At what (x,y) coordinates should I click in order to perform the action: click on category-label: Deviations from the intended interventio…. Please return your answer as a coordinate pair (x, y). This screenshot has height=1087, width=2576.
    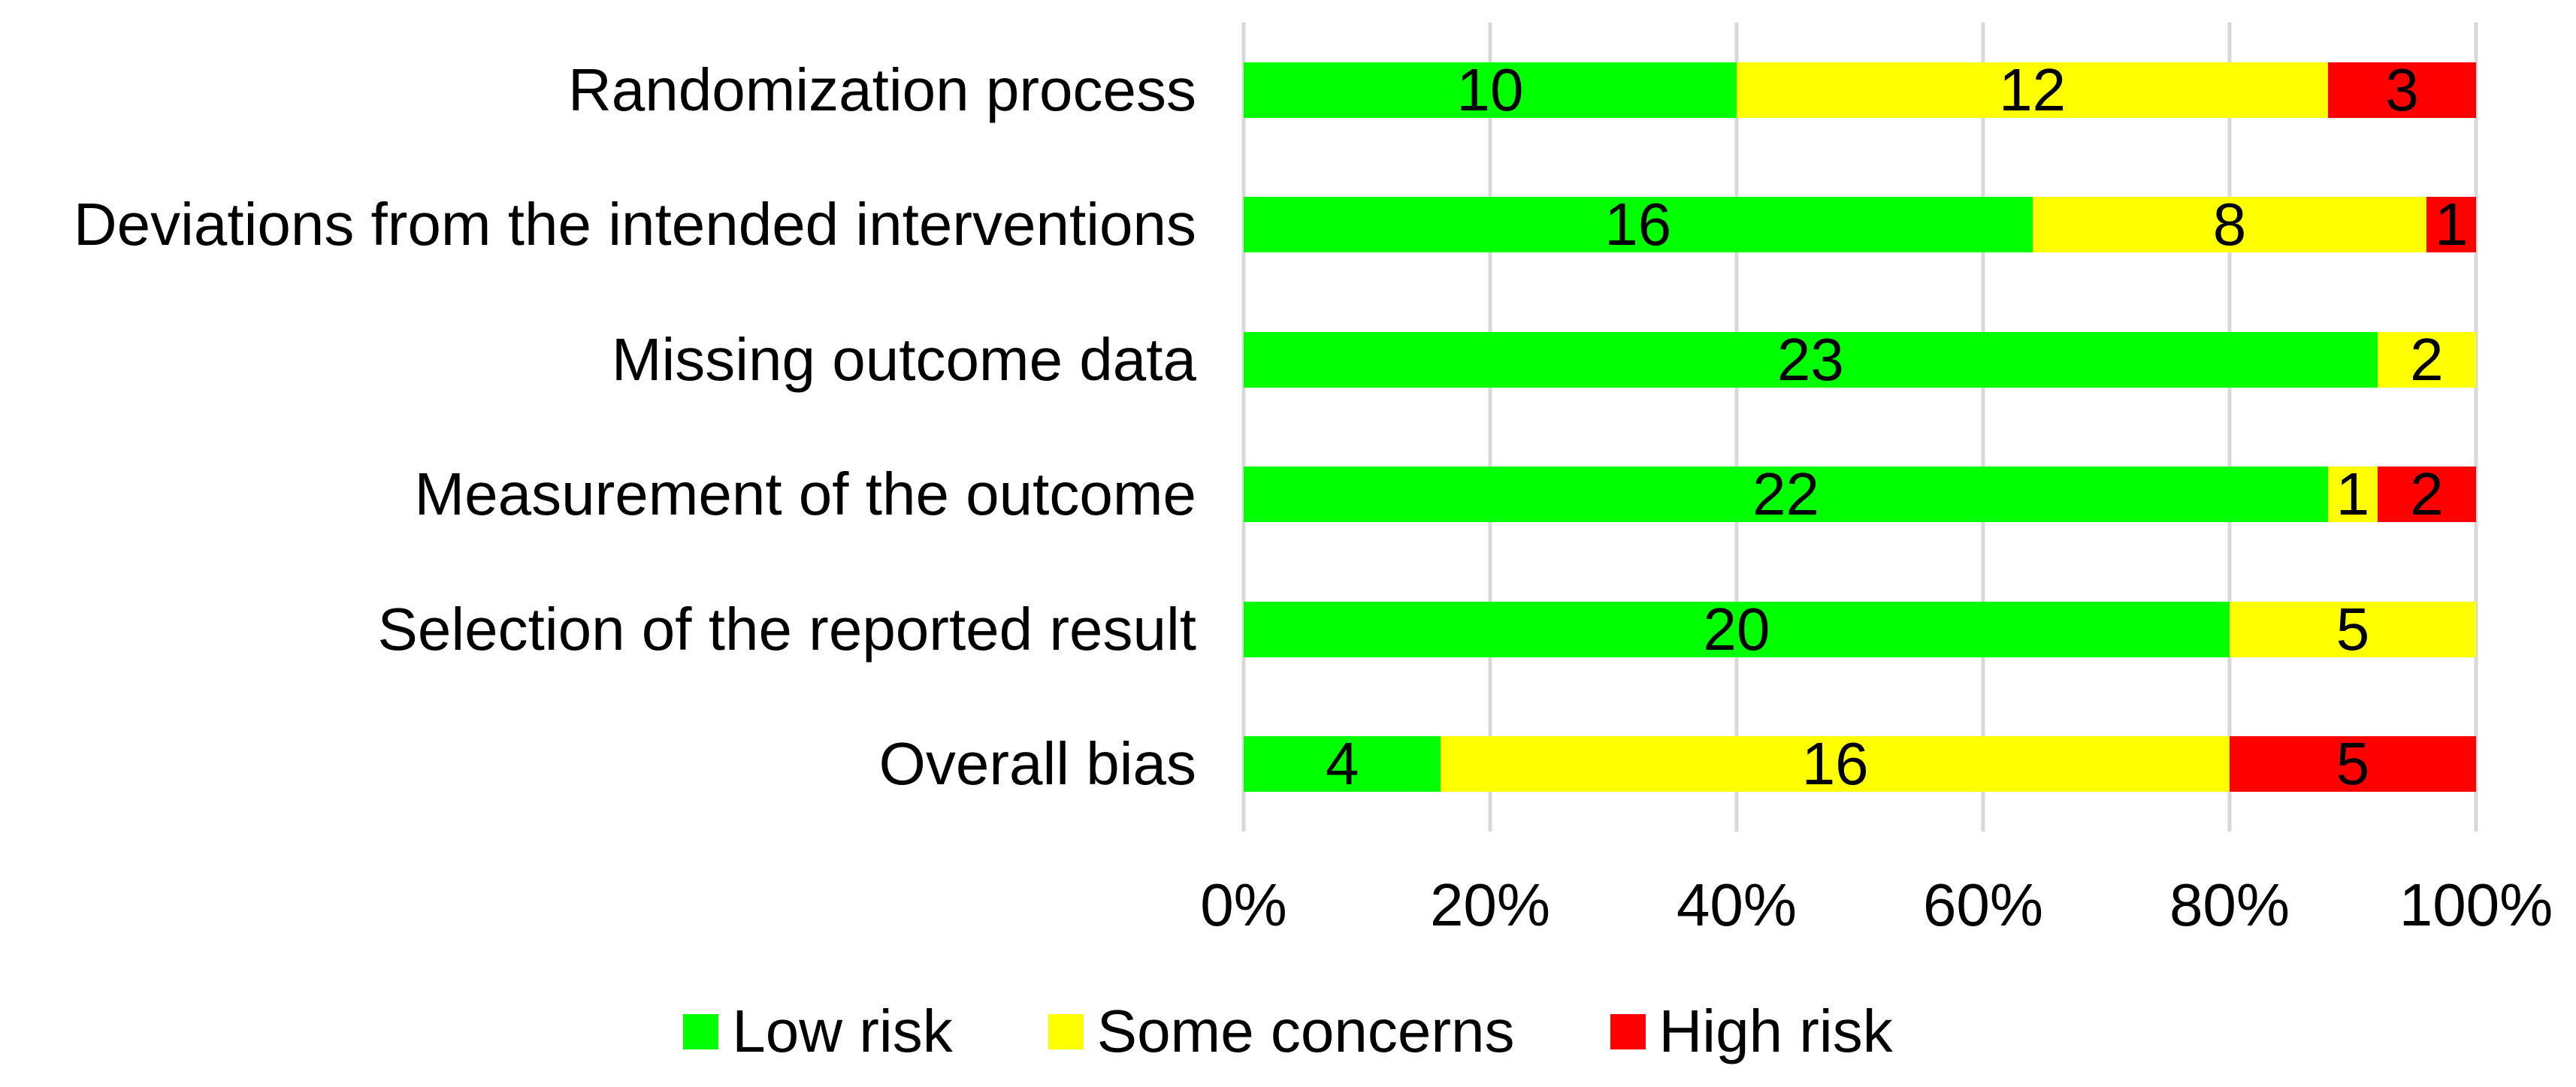
    Looking at the image, I should click on (635, 224).